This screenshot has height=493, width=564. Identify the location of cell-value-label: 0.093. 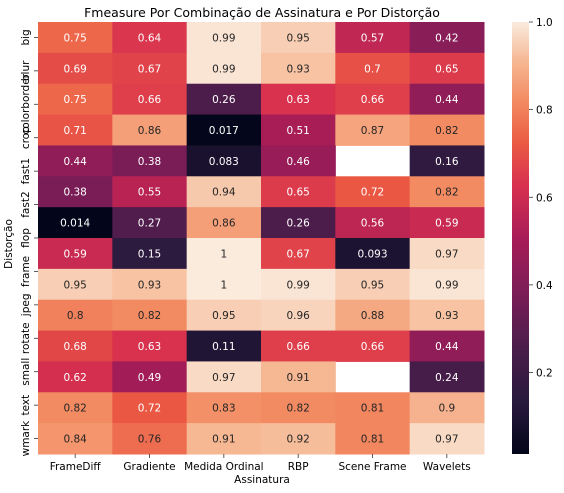
(372, 254).